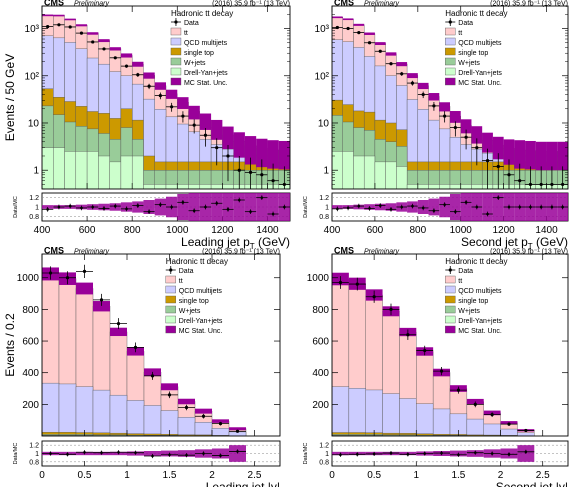 Image resolution: width=580 pixels, height=487 pixels. I want to click on y-tick-label: 10², so click(322, 76).